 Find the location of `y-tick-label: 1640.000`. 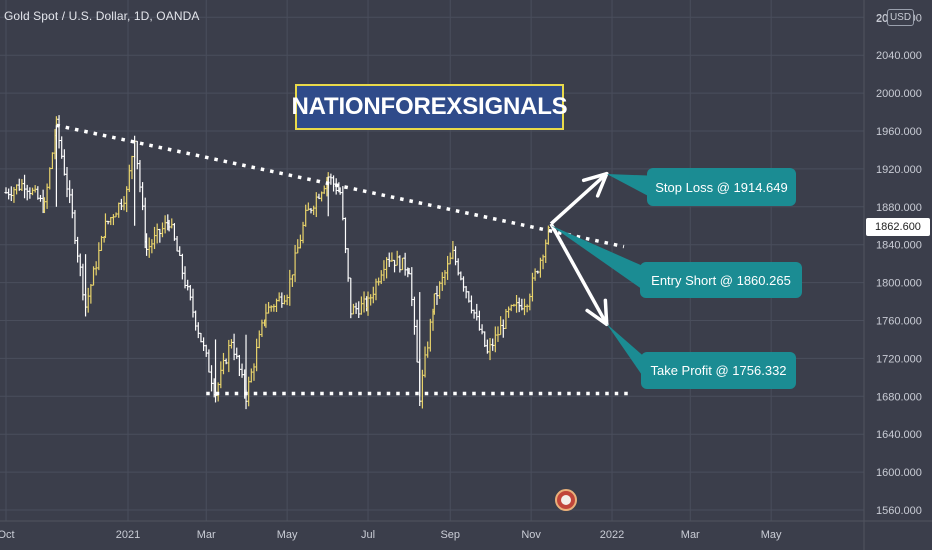

y-tick-label: 1640.000 is located at coordinates (899, 435).